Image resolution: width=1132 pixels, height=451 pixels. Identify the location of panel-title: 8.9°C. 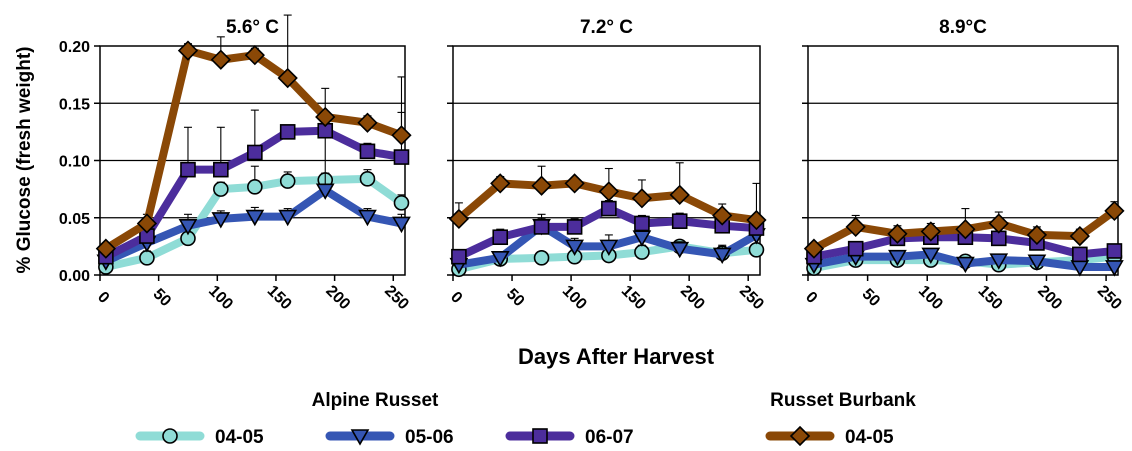
(963, 27).